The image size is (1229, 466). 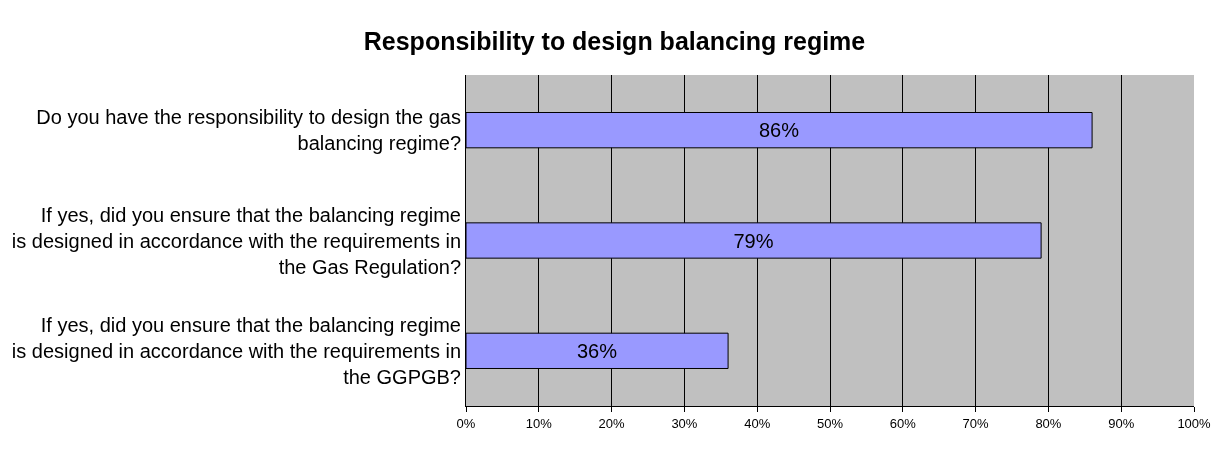 What do you see at coordinates (753, 240) in the screenshot?
I see `data-label: 79%` at bounding box center [753, 240].